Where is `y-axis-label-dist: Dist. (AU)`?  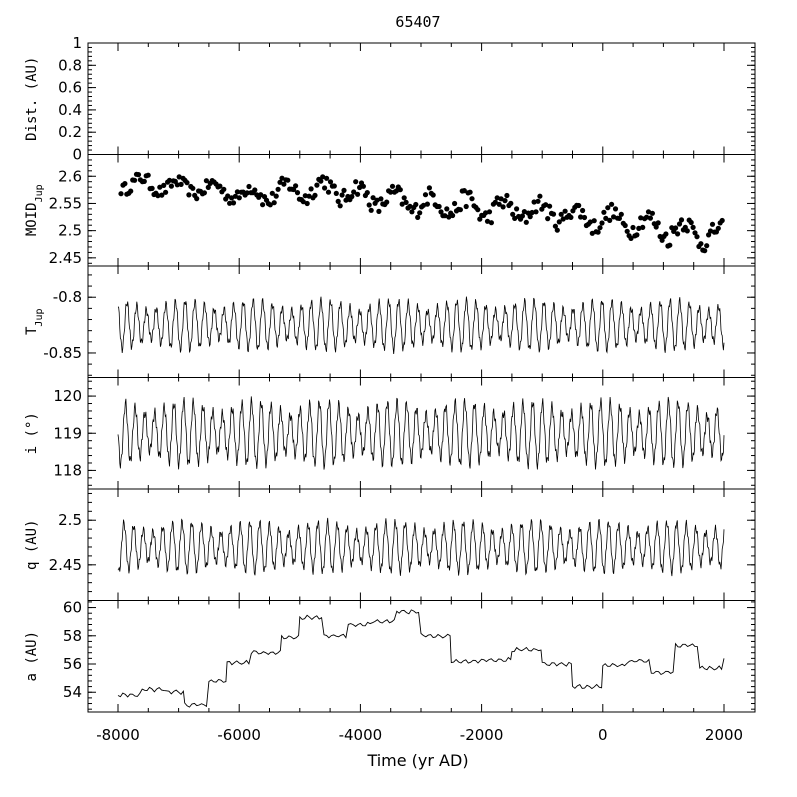 y-axis-label-dist: Dist. (AU) is located at coordinates (32, 99).